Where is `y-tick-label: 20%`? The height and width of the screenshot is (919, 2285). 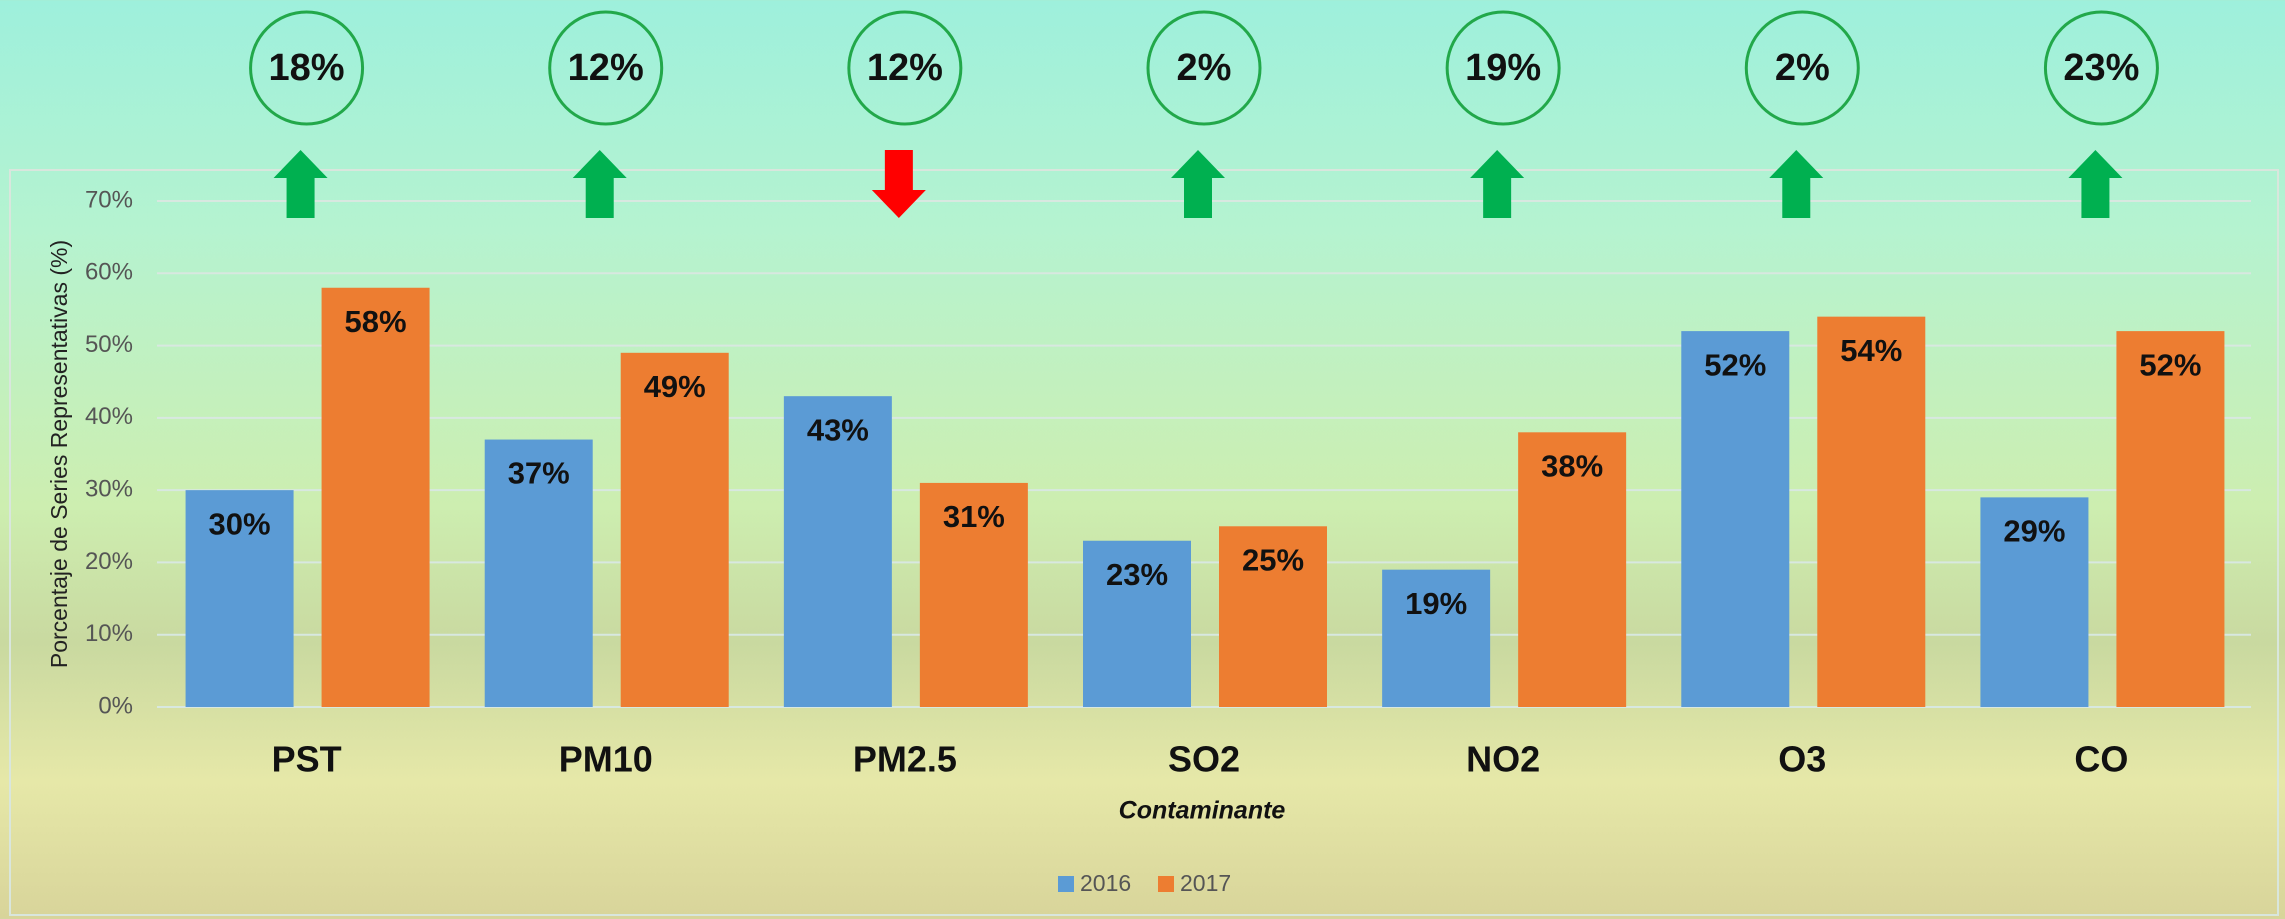 y-tick-label: 20% is located at coordinates (109, 561).